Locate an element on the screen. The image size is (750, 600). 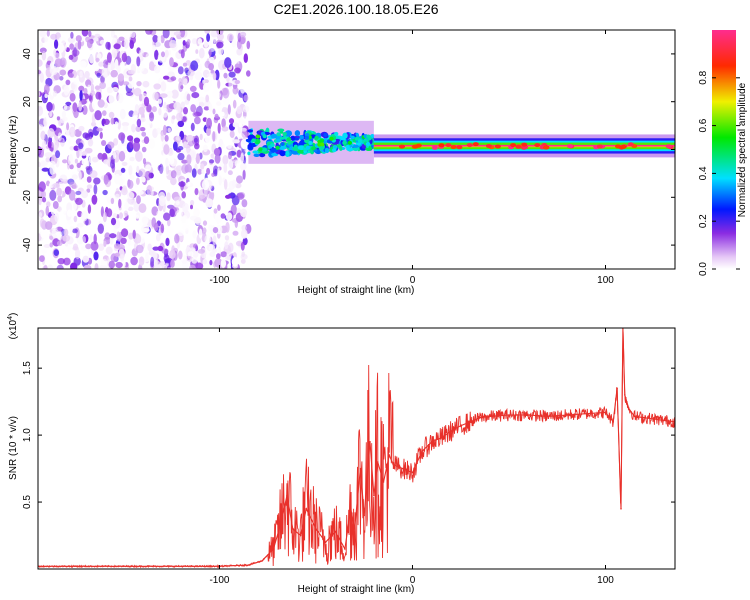
spectrogram-region-signal-onset is located at coordinates (311, 142).